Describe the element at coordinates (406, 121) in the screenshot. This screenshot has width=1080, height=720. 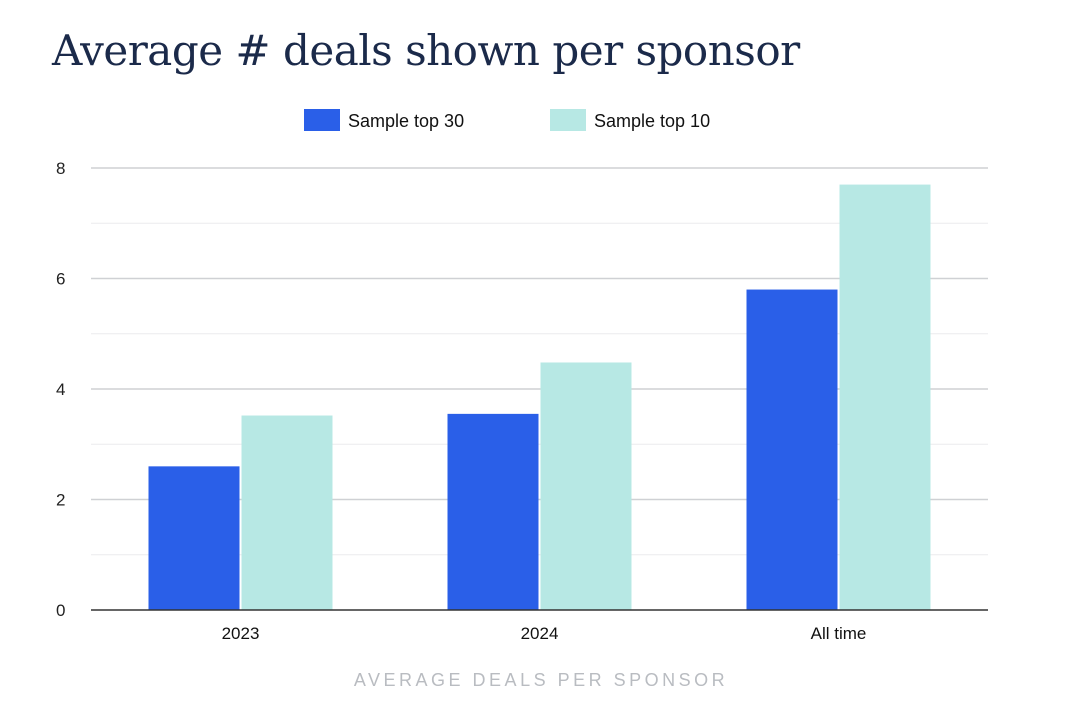
I see `legend-label: Sample top 30` at that location.